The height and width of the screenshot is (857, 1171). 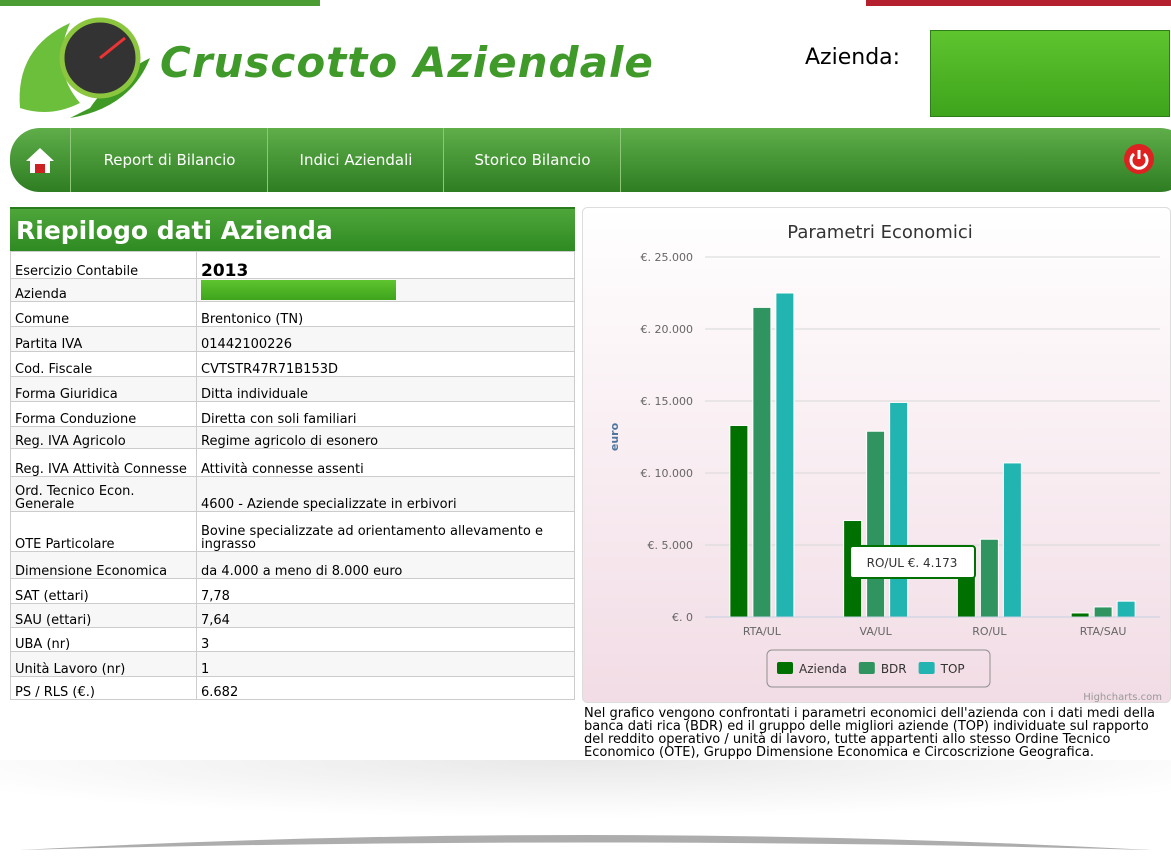 What do you see at coordinates (103, 462) in the screenshot?
I see `field-label: Reg. IVA Attività Connesse` at bounding box center [103, 462].